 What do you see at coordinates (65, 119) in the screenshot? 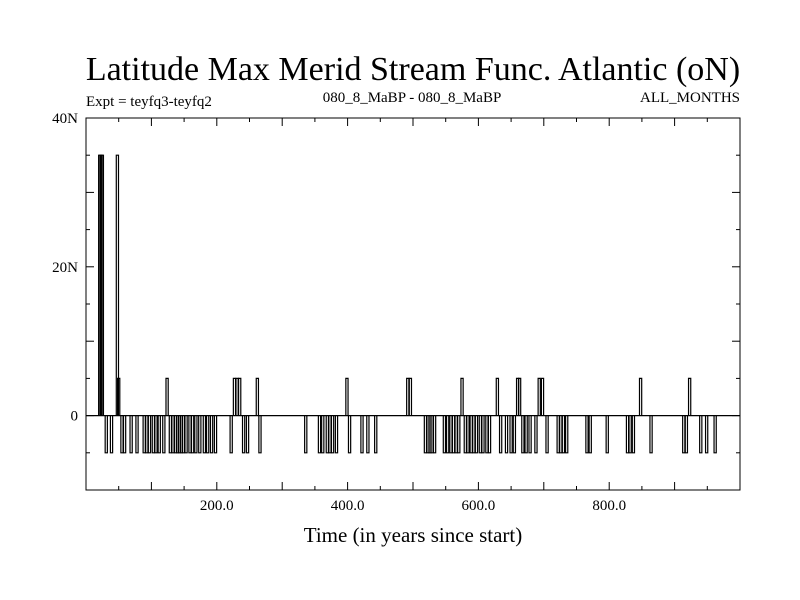
I see `y-tick-label: 40N` at bounding box center [65, 119].